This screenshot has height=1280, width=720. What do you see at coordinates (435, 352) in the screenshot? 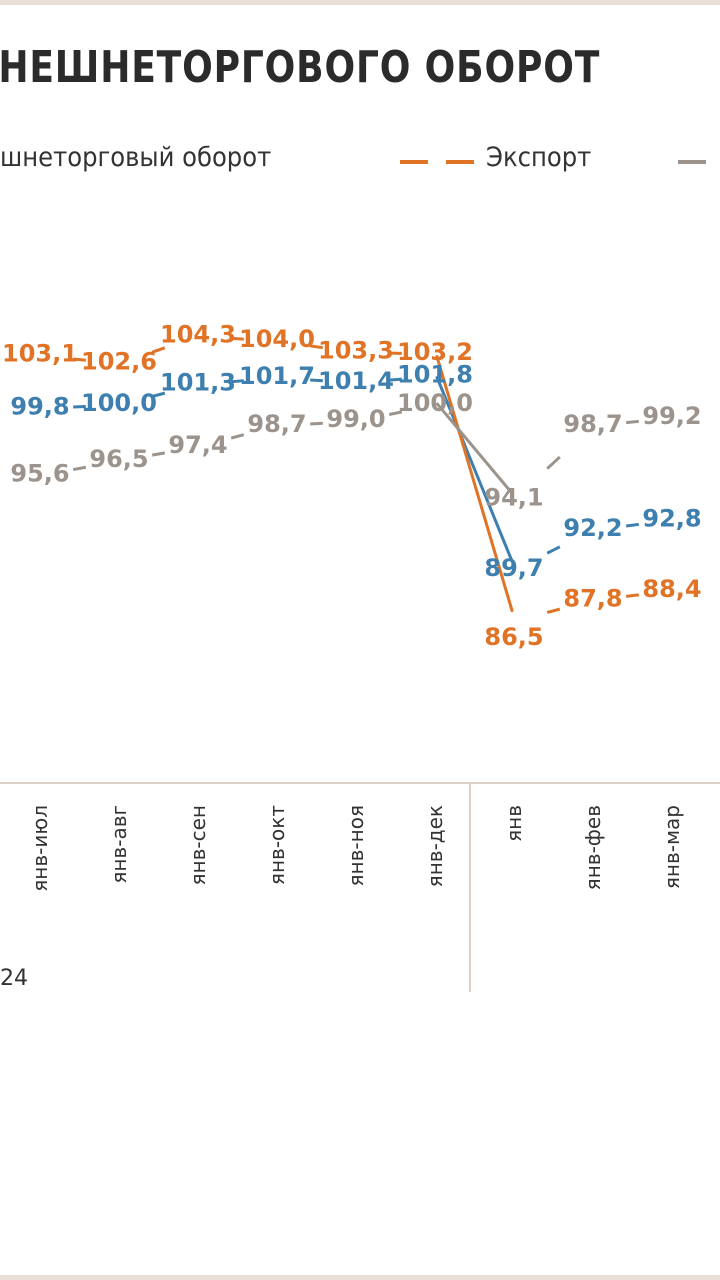
I see `series-1-data-label: 103,2` at bounding box center [435, 352].